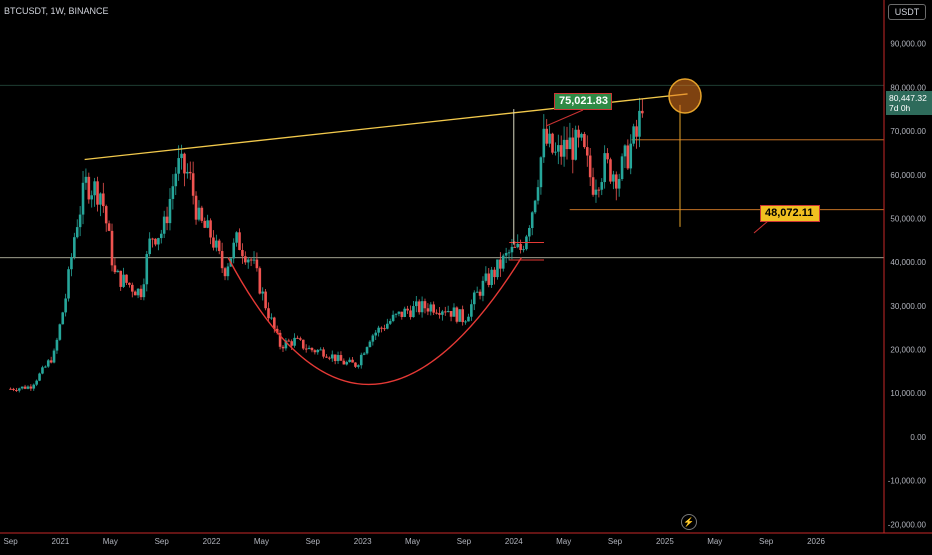 This screenshot has width=932, height=555. What do you see at coordinates (689, 522) in the screenshot?
I see `lightning-icon: ⚡` at bounding box center [689, 522].